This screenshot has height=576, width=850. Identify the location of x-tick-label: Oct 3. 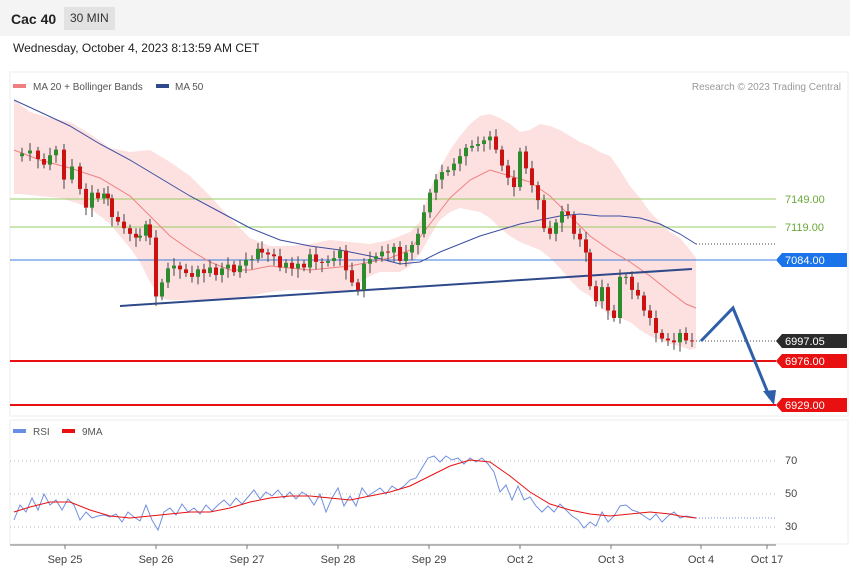
(611, 560).